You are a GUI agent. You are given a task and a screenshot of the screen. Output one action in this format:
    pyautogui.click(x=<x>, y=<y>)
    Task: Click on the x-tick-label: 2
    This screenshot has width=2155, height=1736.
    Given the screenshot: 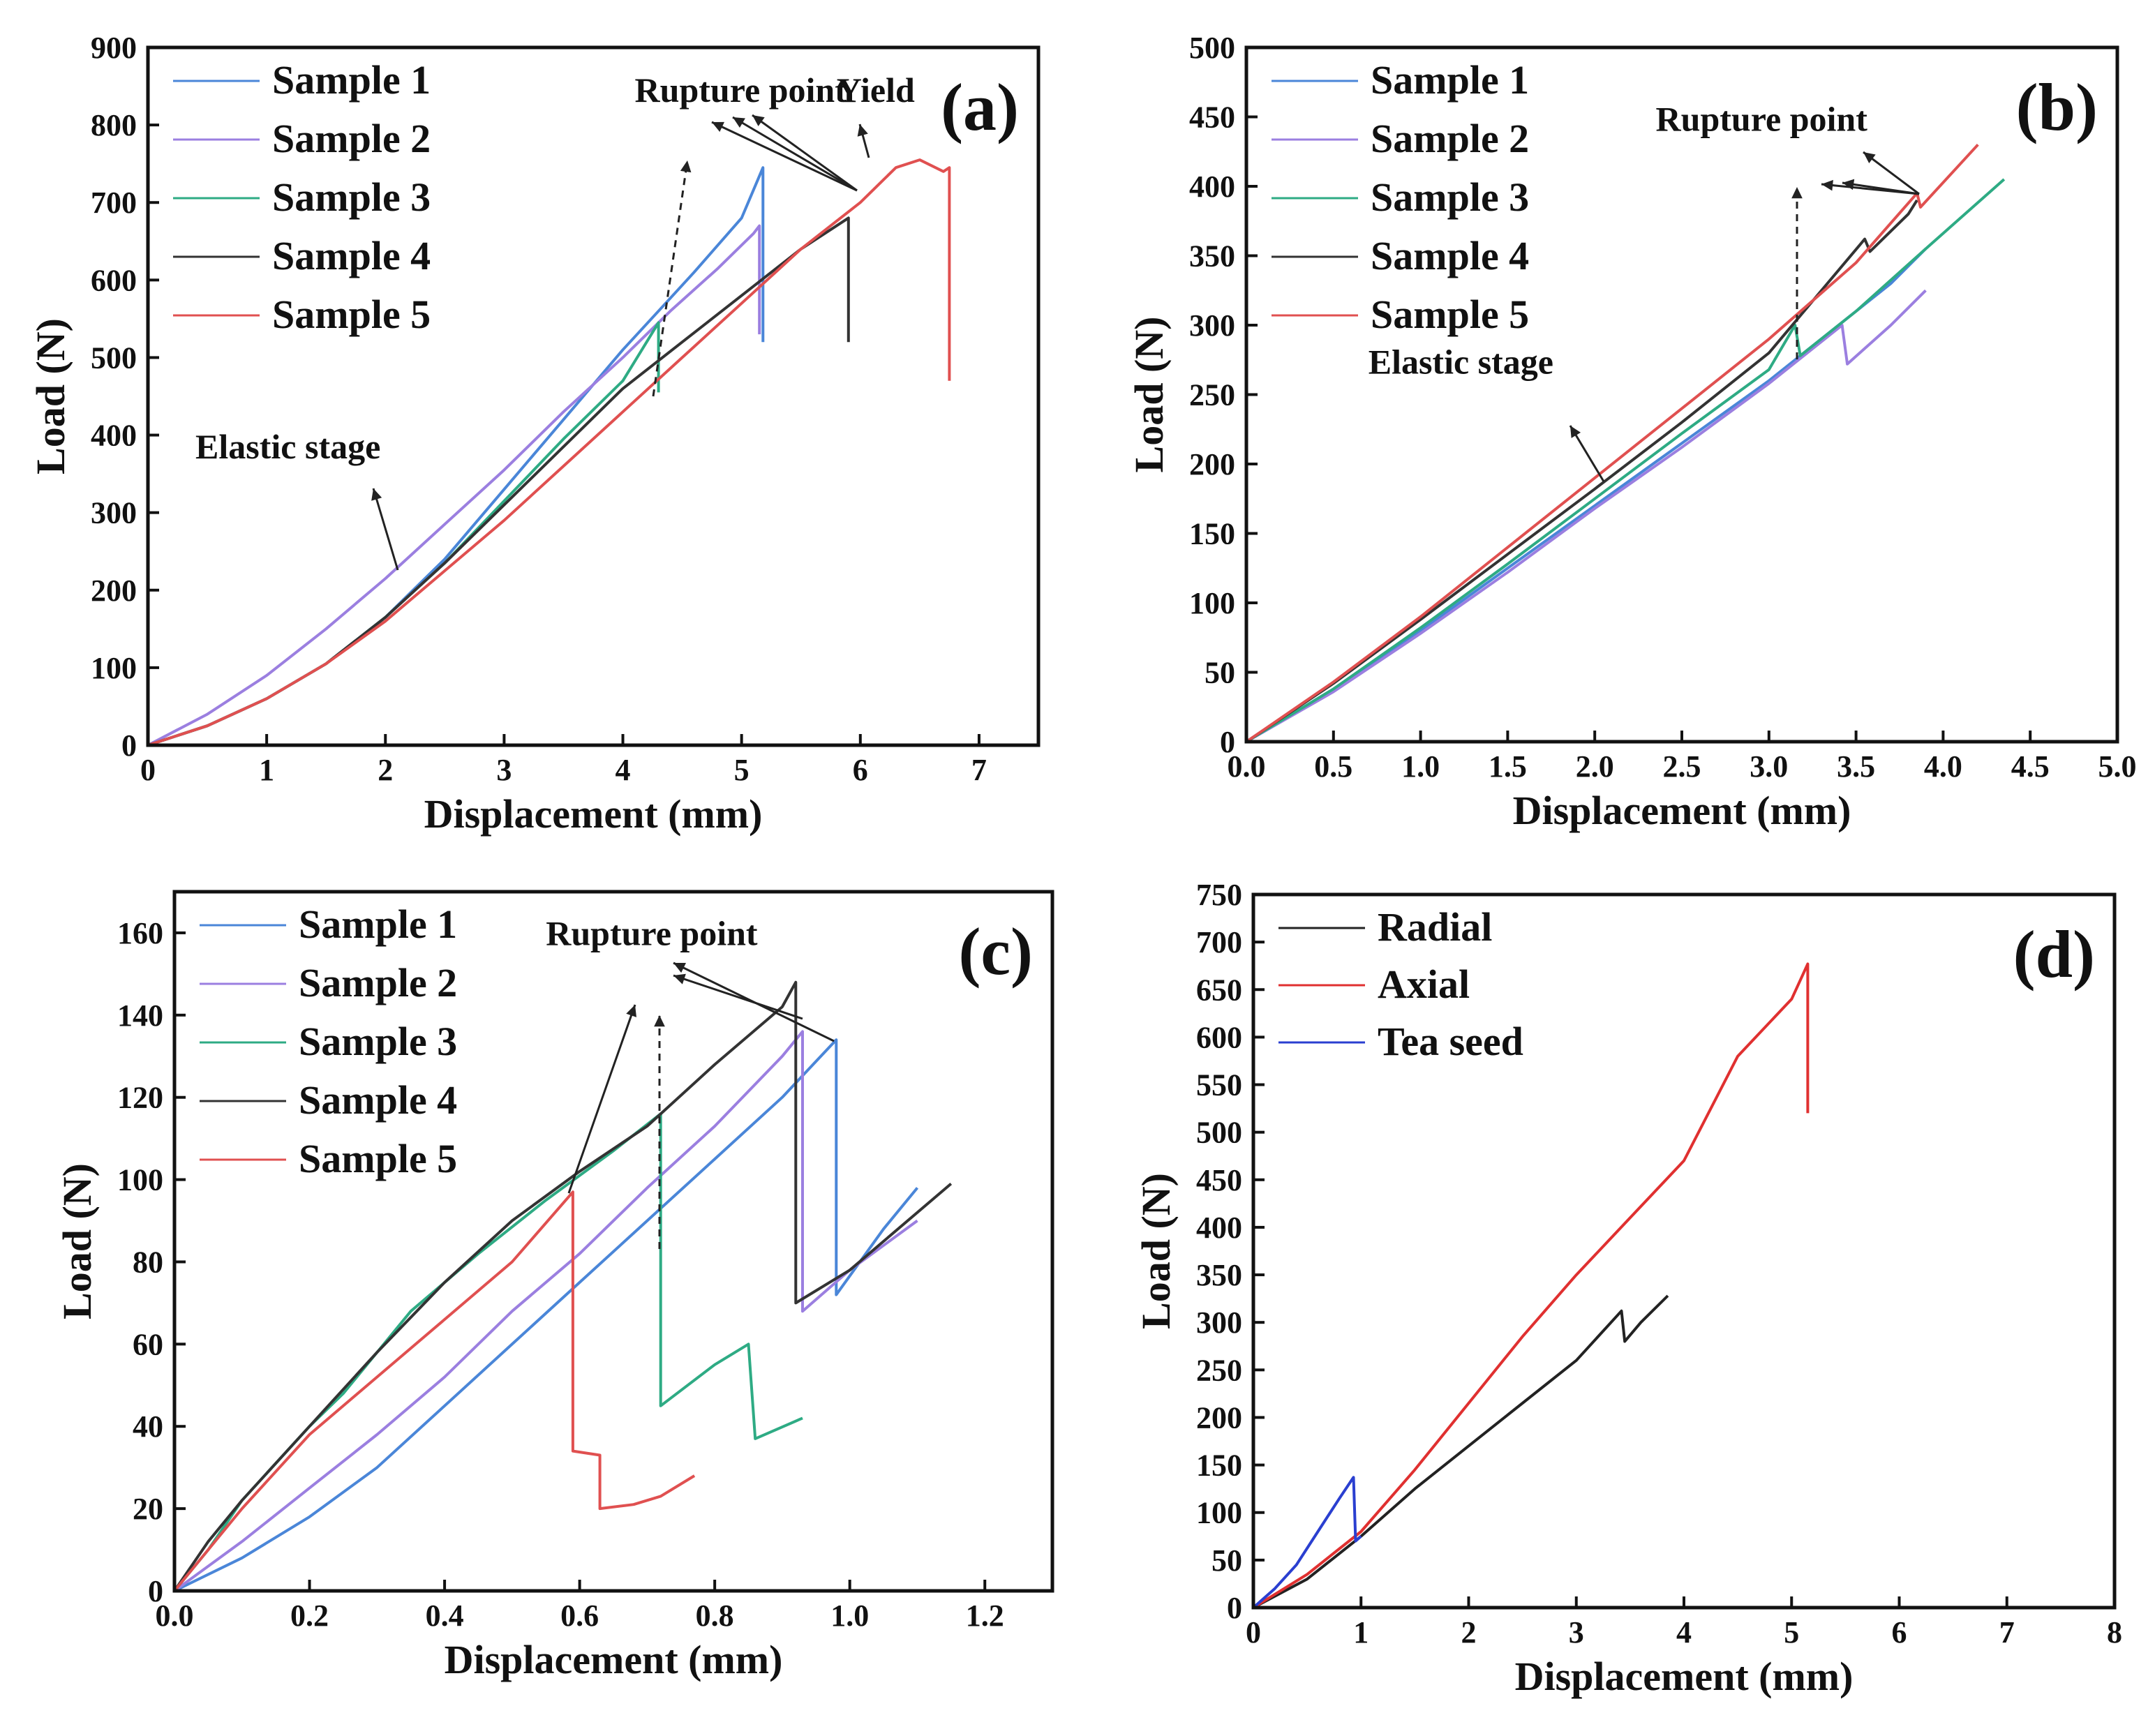 What is the action you would take?
    pyautogui.click(x=385, y=770)
    